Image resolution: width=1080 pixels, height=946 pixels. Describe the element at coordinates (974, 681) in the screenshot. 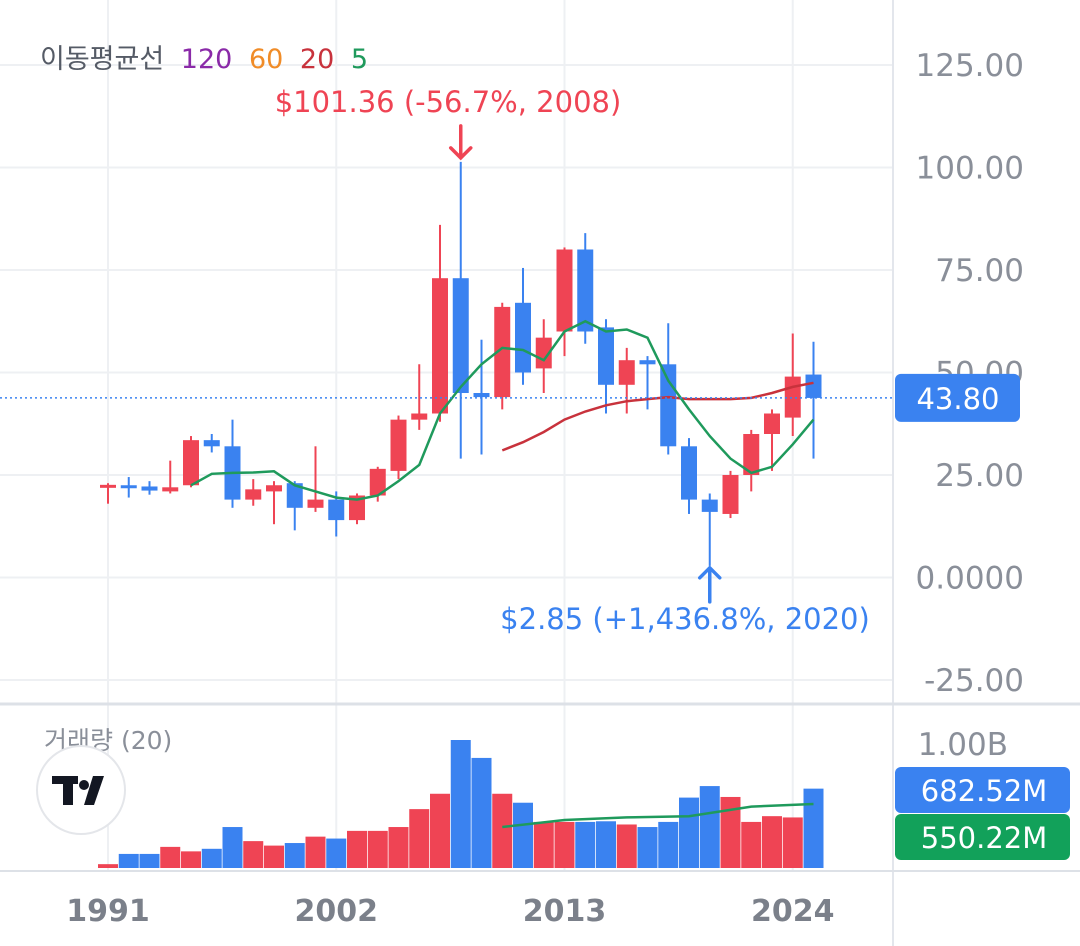

I see `price-tick-label: -25.00` at that location.